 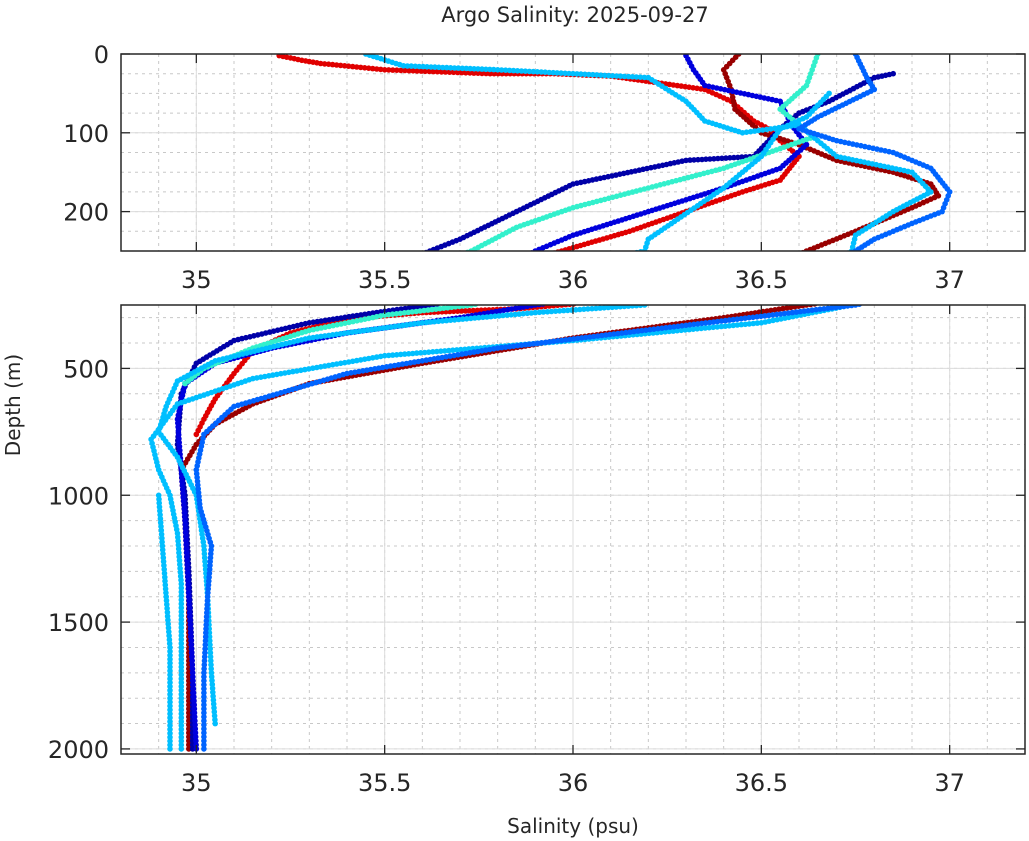 I want to click on chart-title: Argo Salinity: 2025-09-27, so click(x=574, y=15).